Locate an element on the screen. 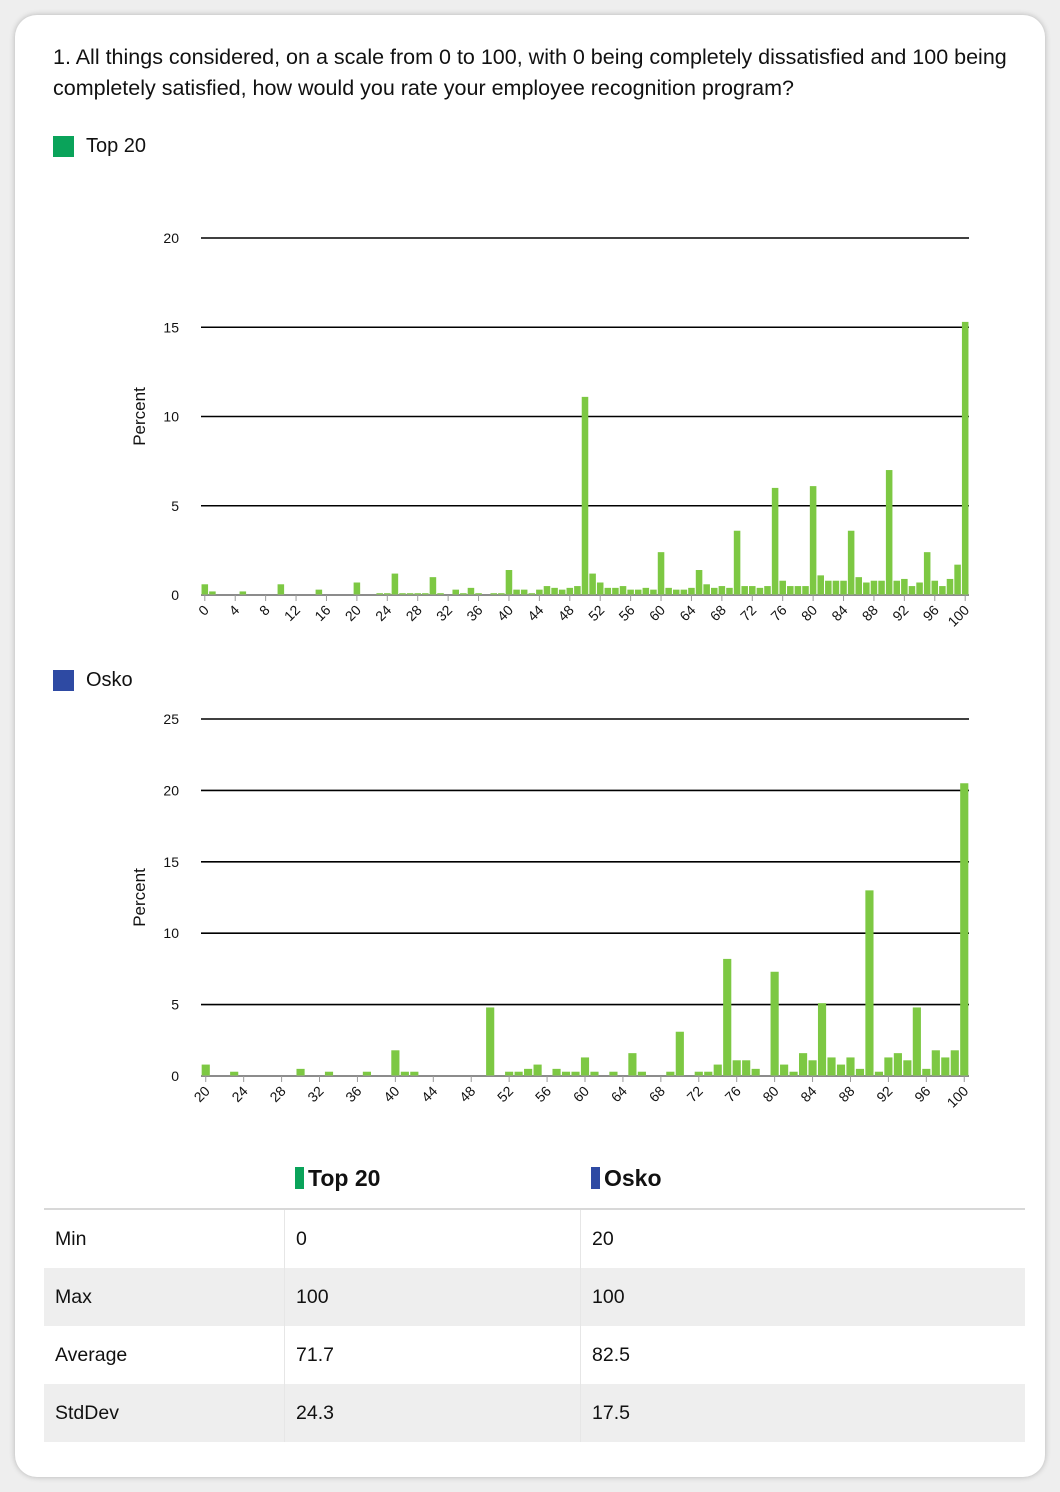  x-tick-label: 36 is located at coordinates (353, 1094).